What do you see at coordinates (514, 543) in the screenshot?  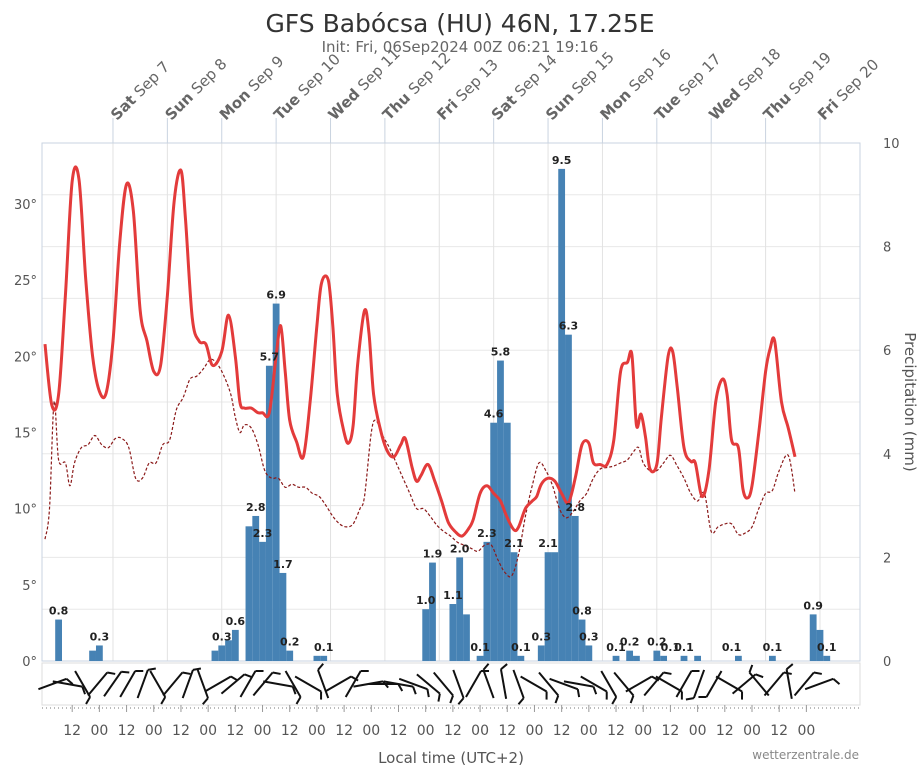 I see `precip-value-label: 2.1` at bounding box center [514, 543].